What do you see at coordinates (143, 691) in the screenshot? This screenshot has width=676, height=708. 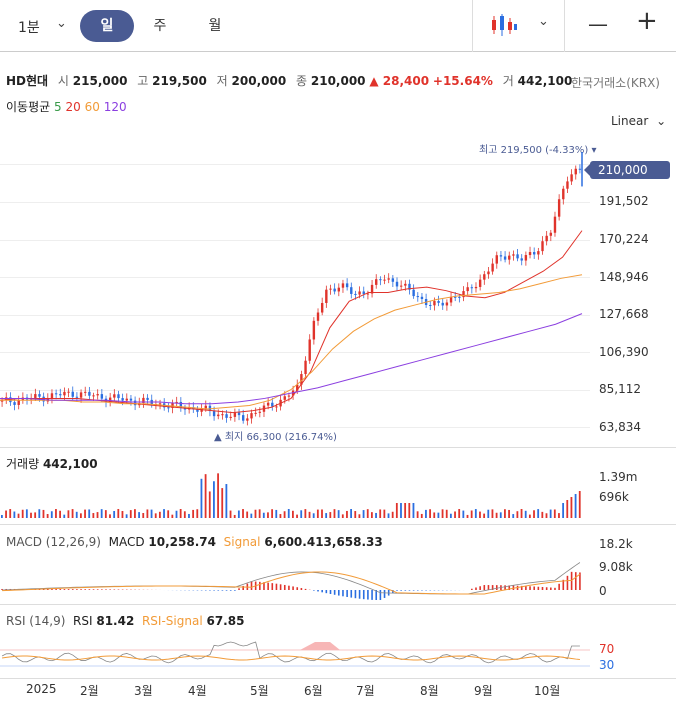 I see `x-tick: 3월` at bounding box center [143, 691].